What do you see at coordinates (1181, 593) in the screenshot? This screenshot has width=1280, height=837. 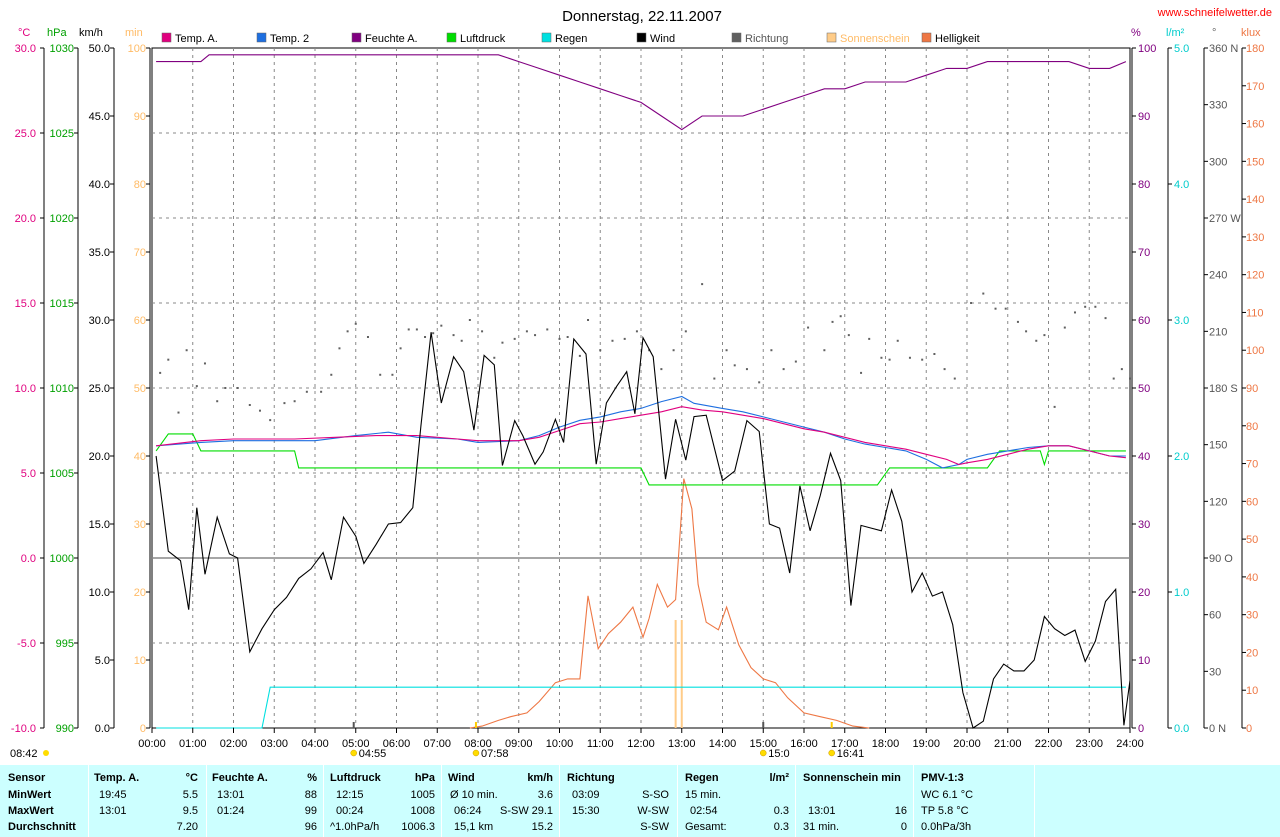 I see `axis-rain-label-4: 1.0` at bounding box center [1181, 593].